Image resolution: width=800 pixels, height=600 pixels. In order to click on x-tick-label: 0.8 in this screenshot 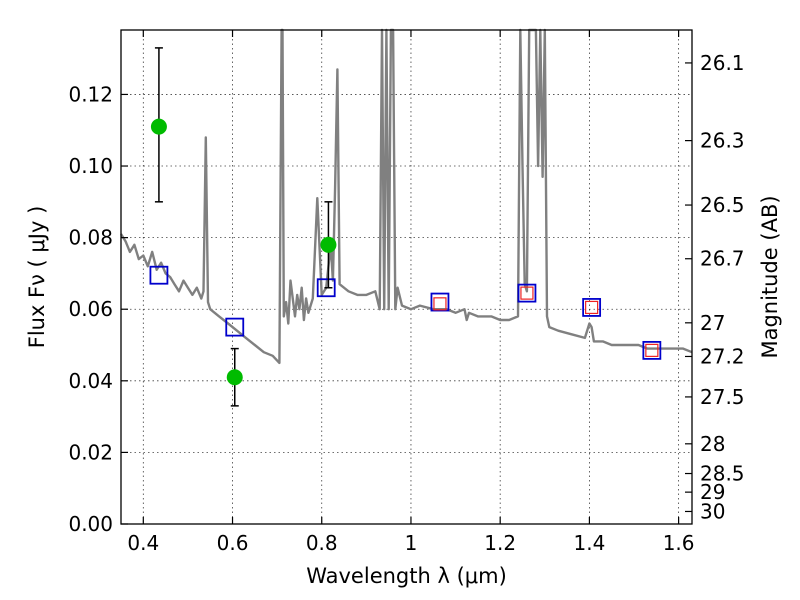, I will do `click(322, 543)`.